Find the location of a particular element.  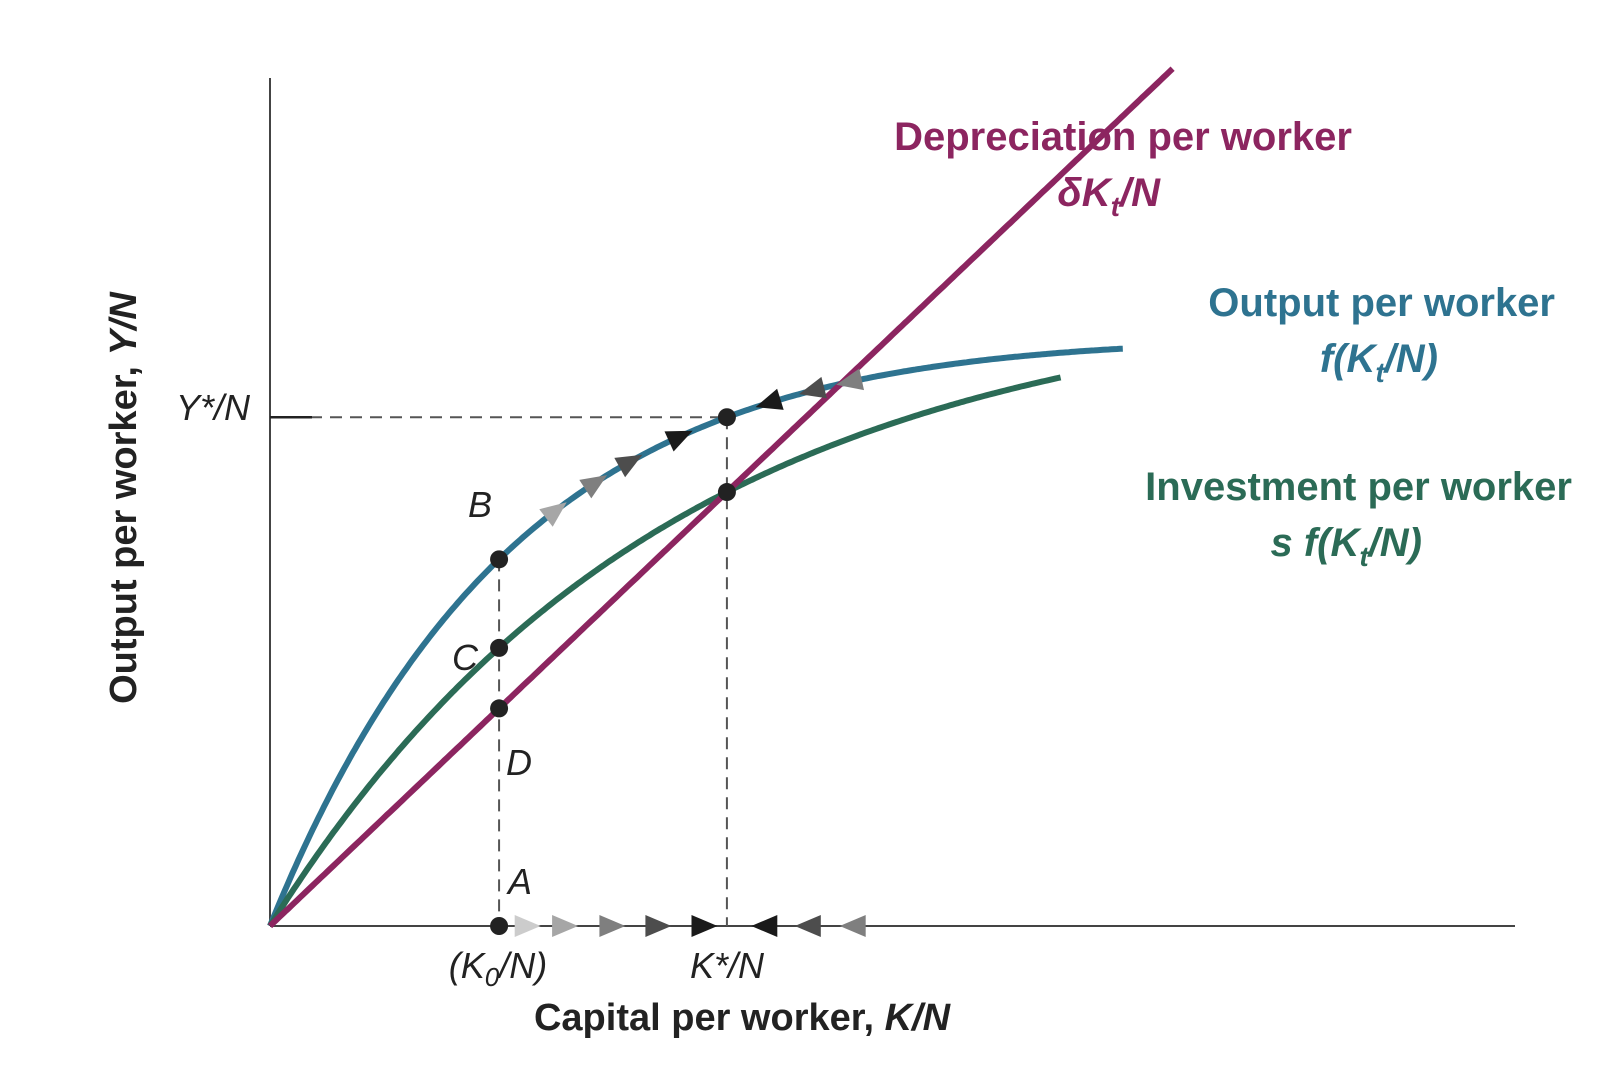

k0-tick-label: (K0/N) is located at coordinates (498, 968).